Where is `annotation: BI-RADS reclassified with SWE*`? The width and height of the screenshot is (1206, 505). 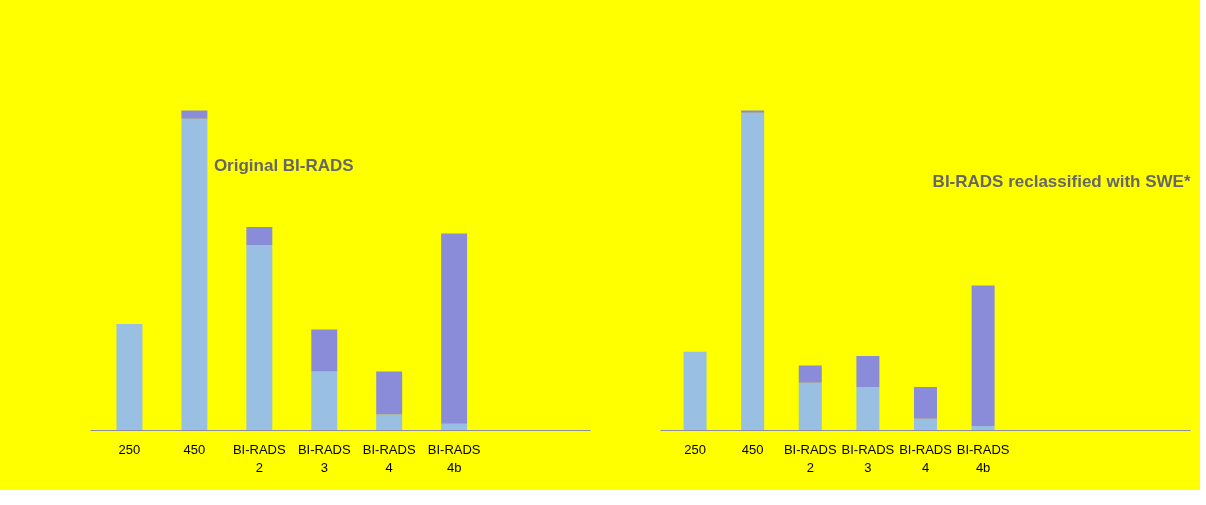 annotation: BI-RADS reclassified with SWE* is located at coordinates (1061, 181).